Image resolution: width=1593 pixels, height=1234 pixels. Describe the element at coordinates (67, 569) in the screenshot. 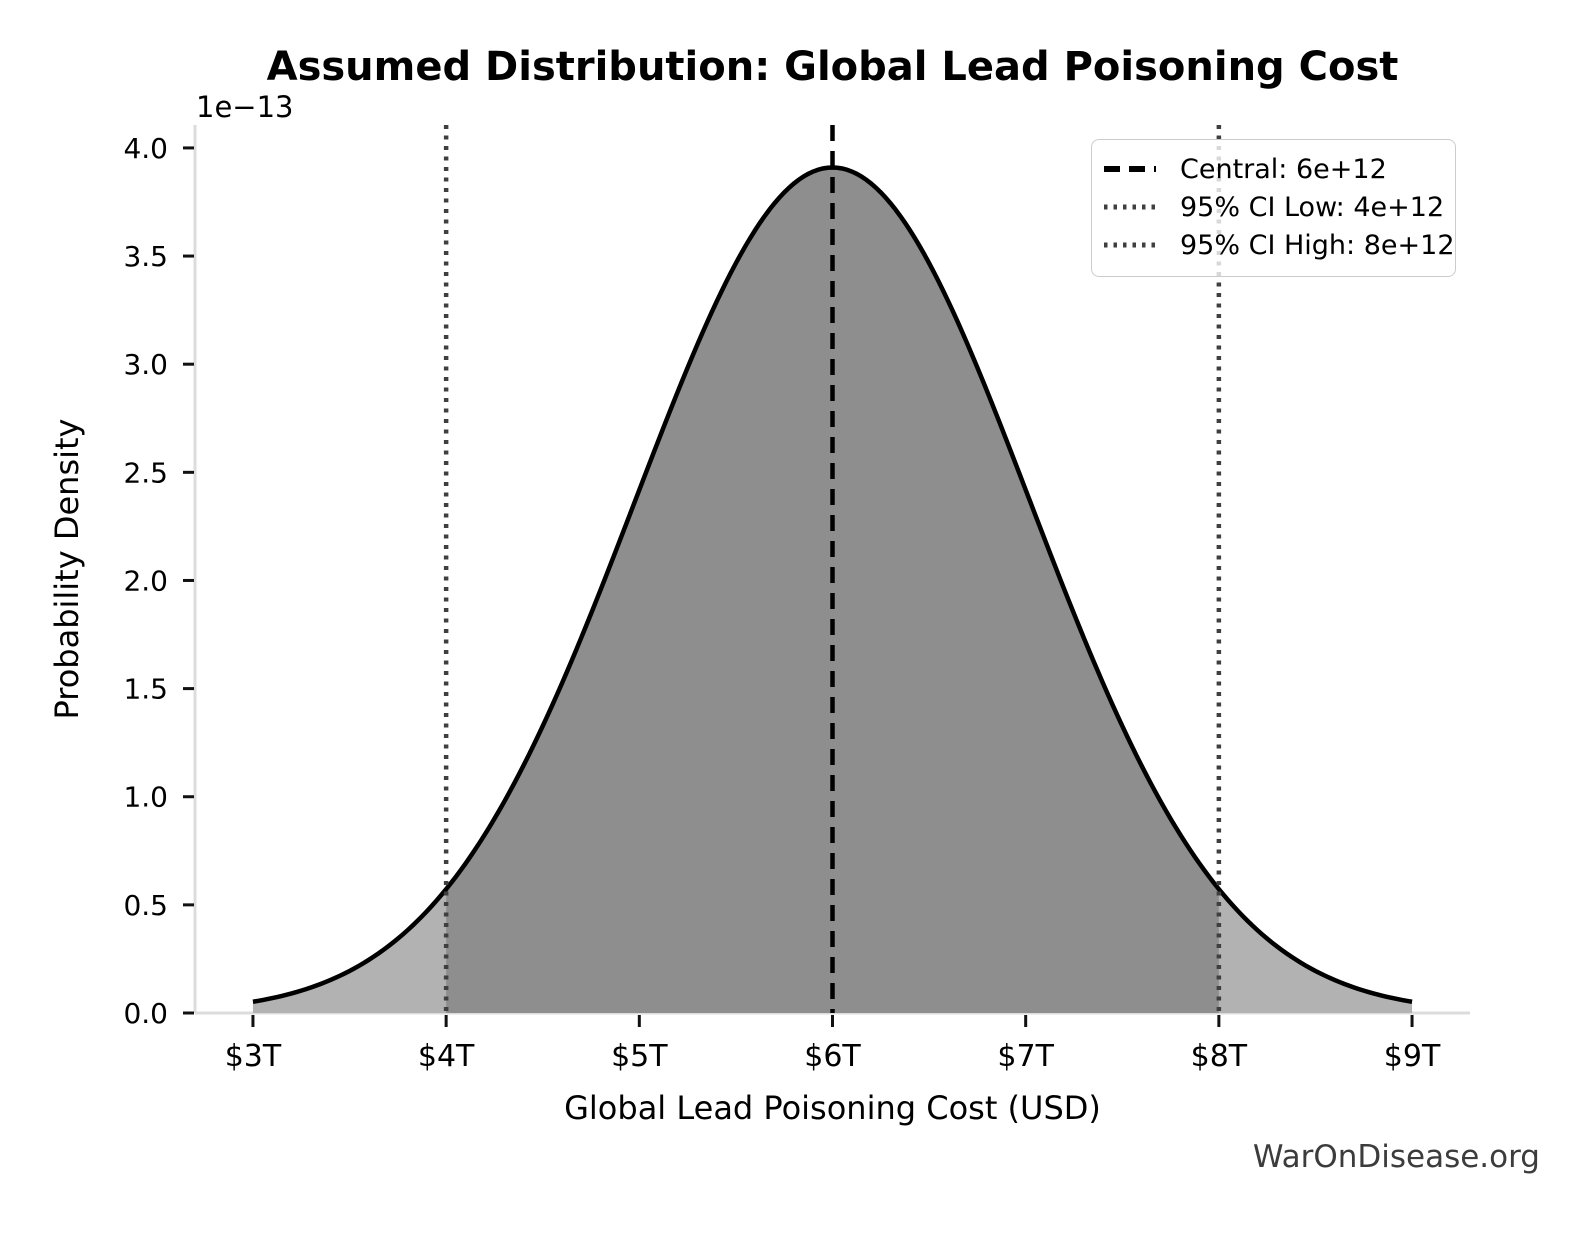

I see `y-axis-label: Probability Density` at that location.